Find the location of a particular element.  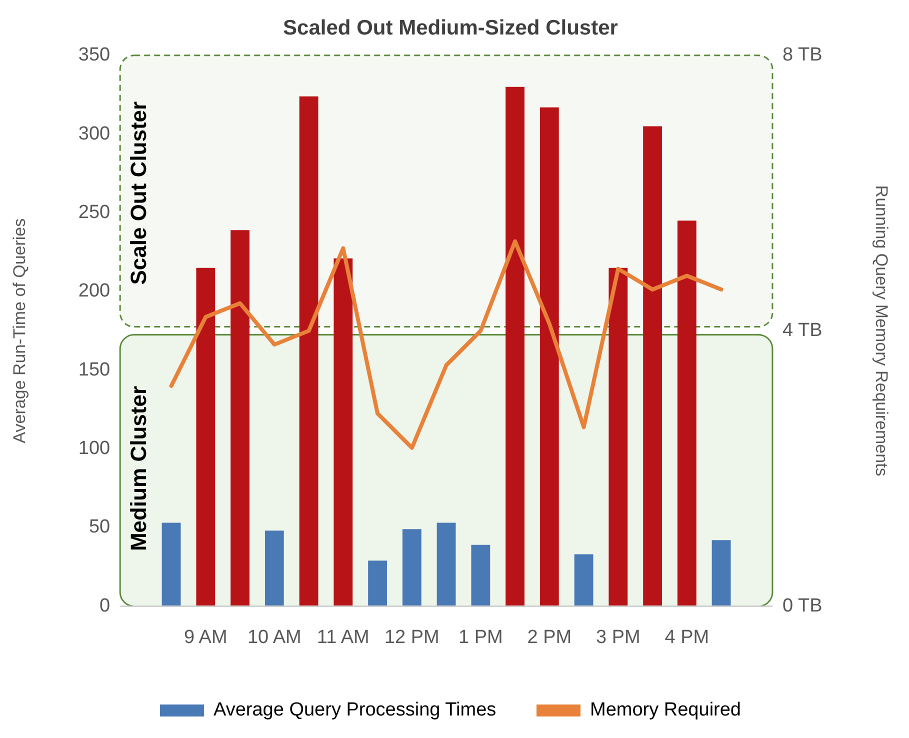

x-tick-label: 4 PM is located at coordinates (687, 637).